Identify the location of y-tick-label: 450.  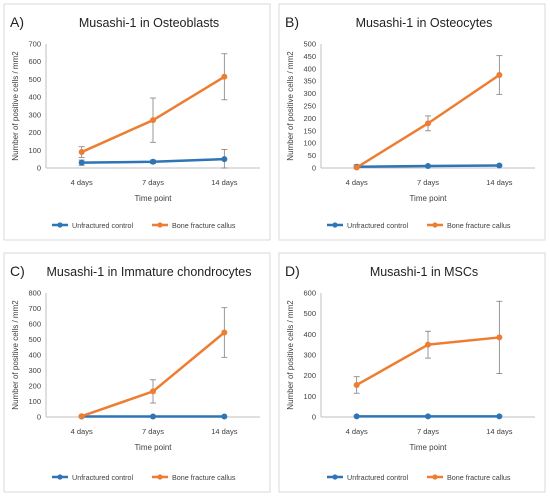
(309, 56).